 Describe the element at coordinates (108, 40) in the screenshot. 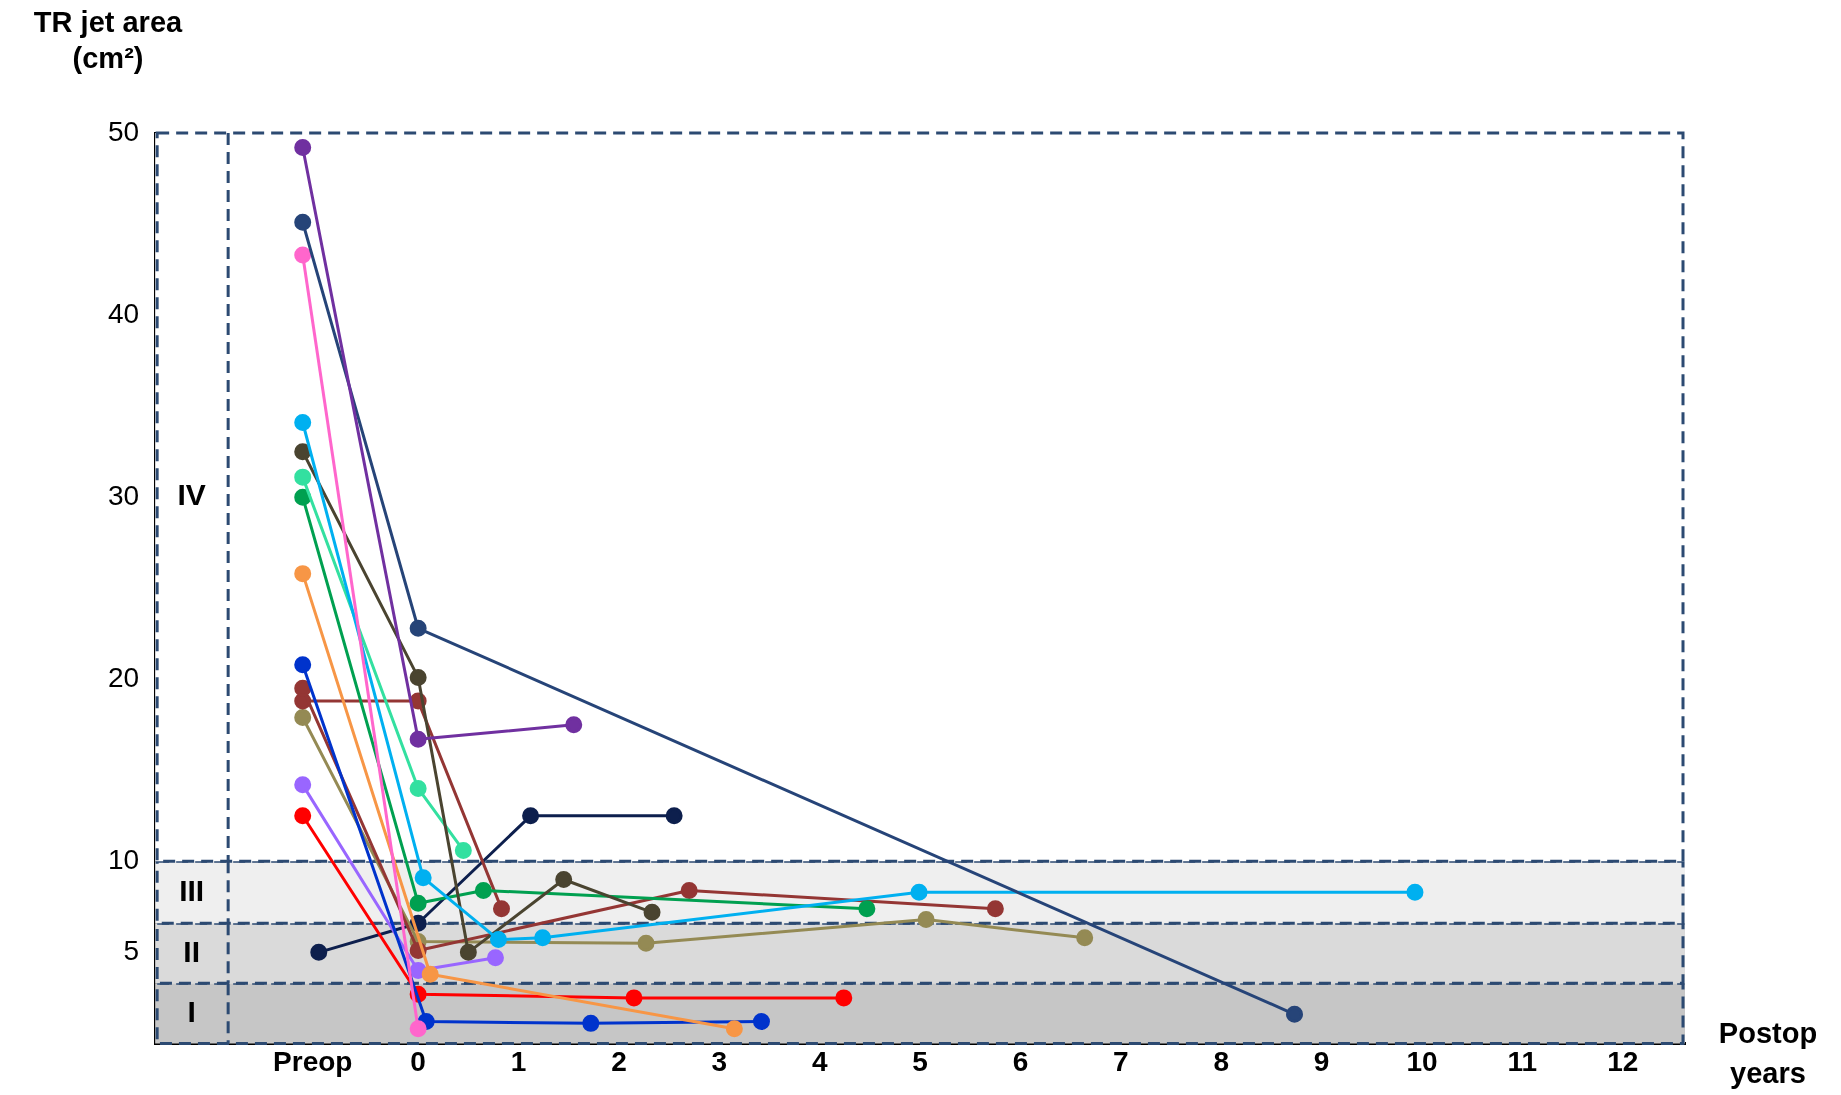

I see `y-axis-title: TR jet area (cm²)` at that location.